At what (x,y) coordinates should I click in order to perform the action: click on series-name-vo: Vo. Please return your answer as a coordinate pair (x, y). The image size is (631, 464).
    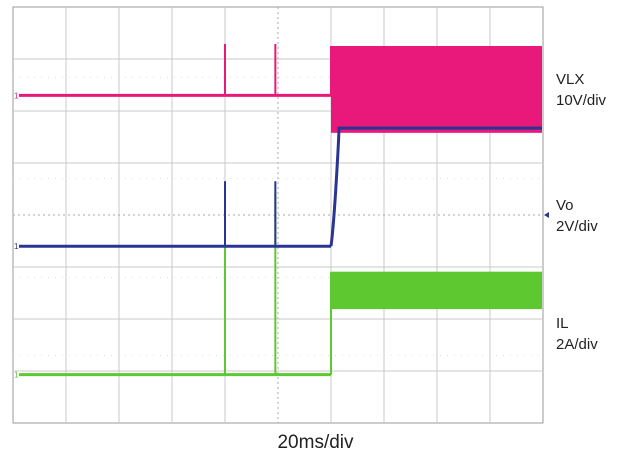
    Looking at the image, I should click on (565, 205).